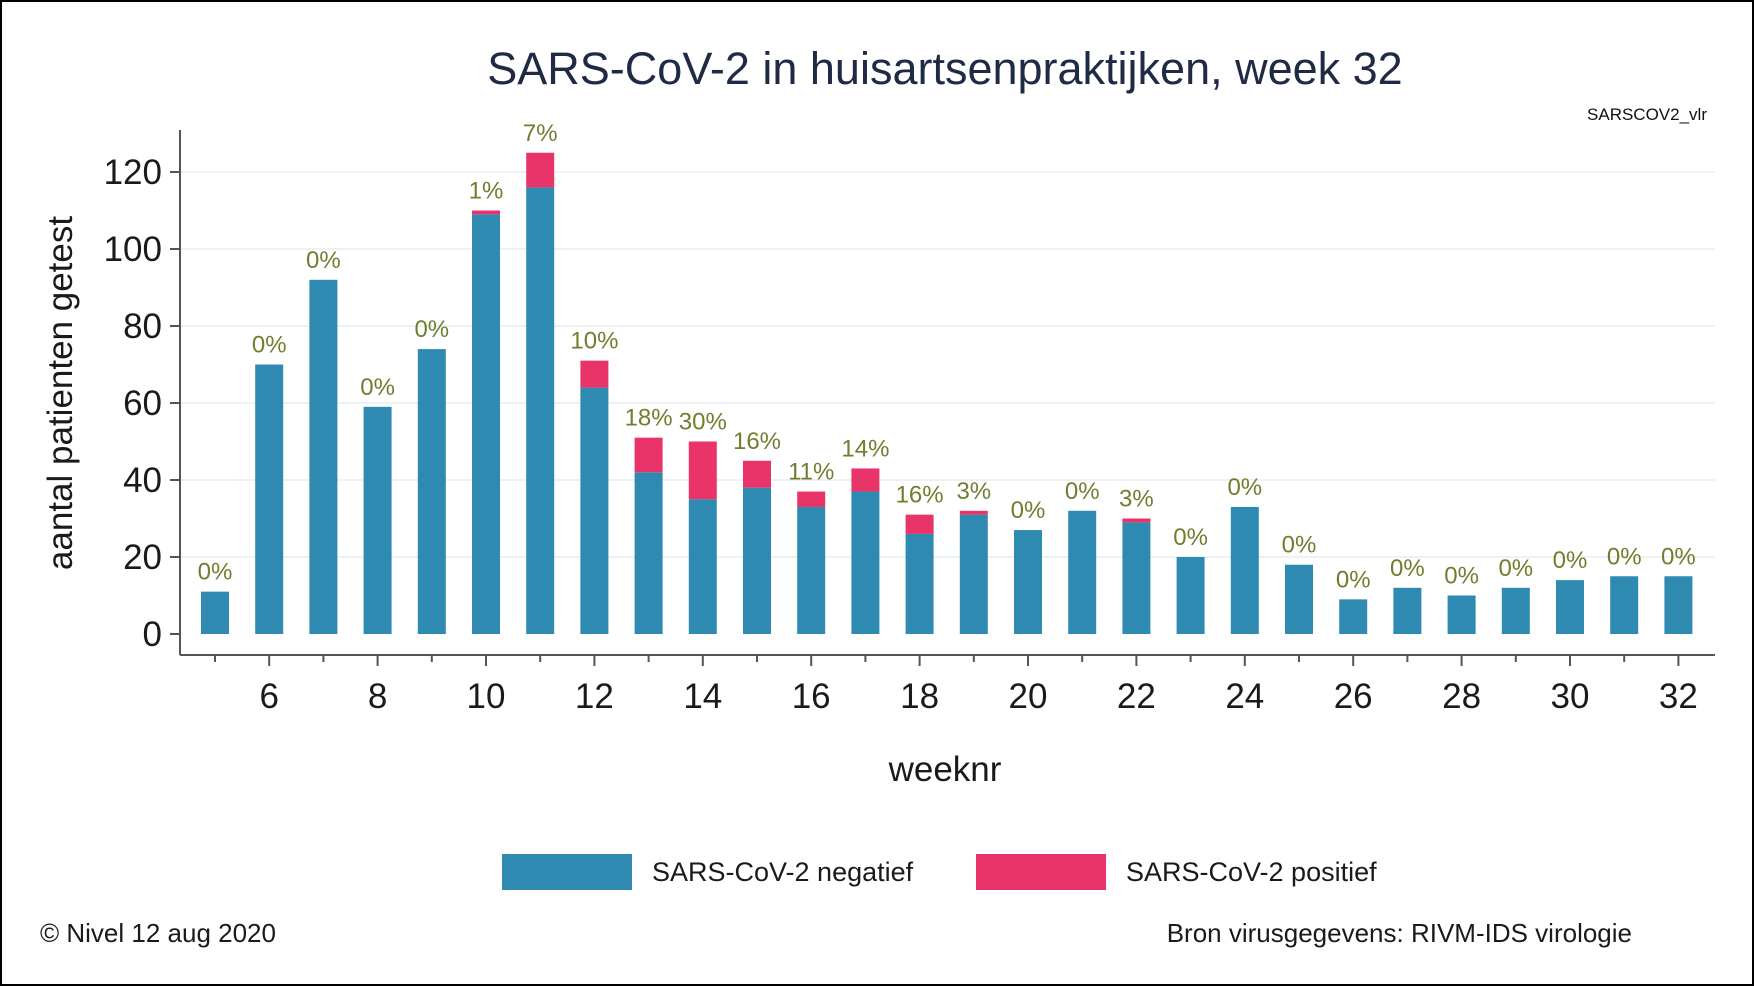 The image size is (1754, 986). I want to click on percent-label-week-22: 3%, so click(1136, 499).